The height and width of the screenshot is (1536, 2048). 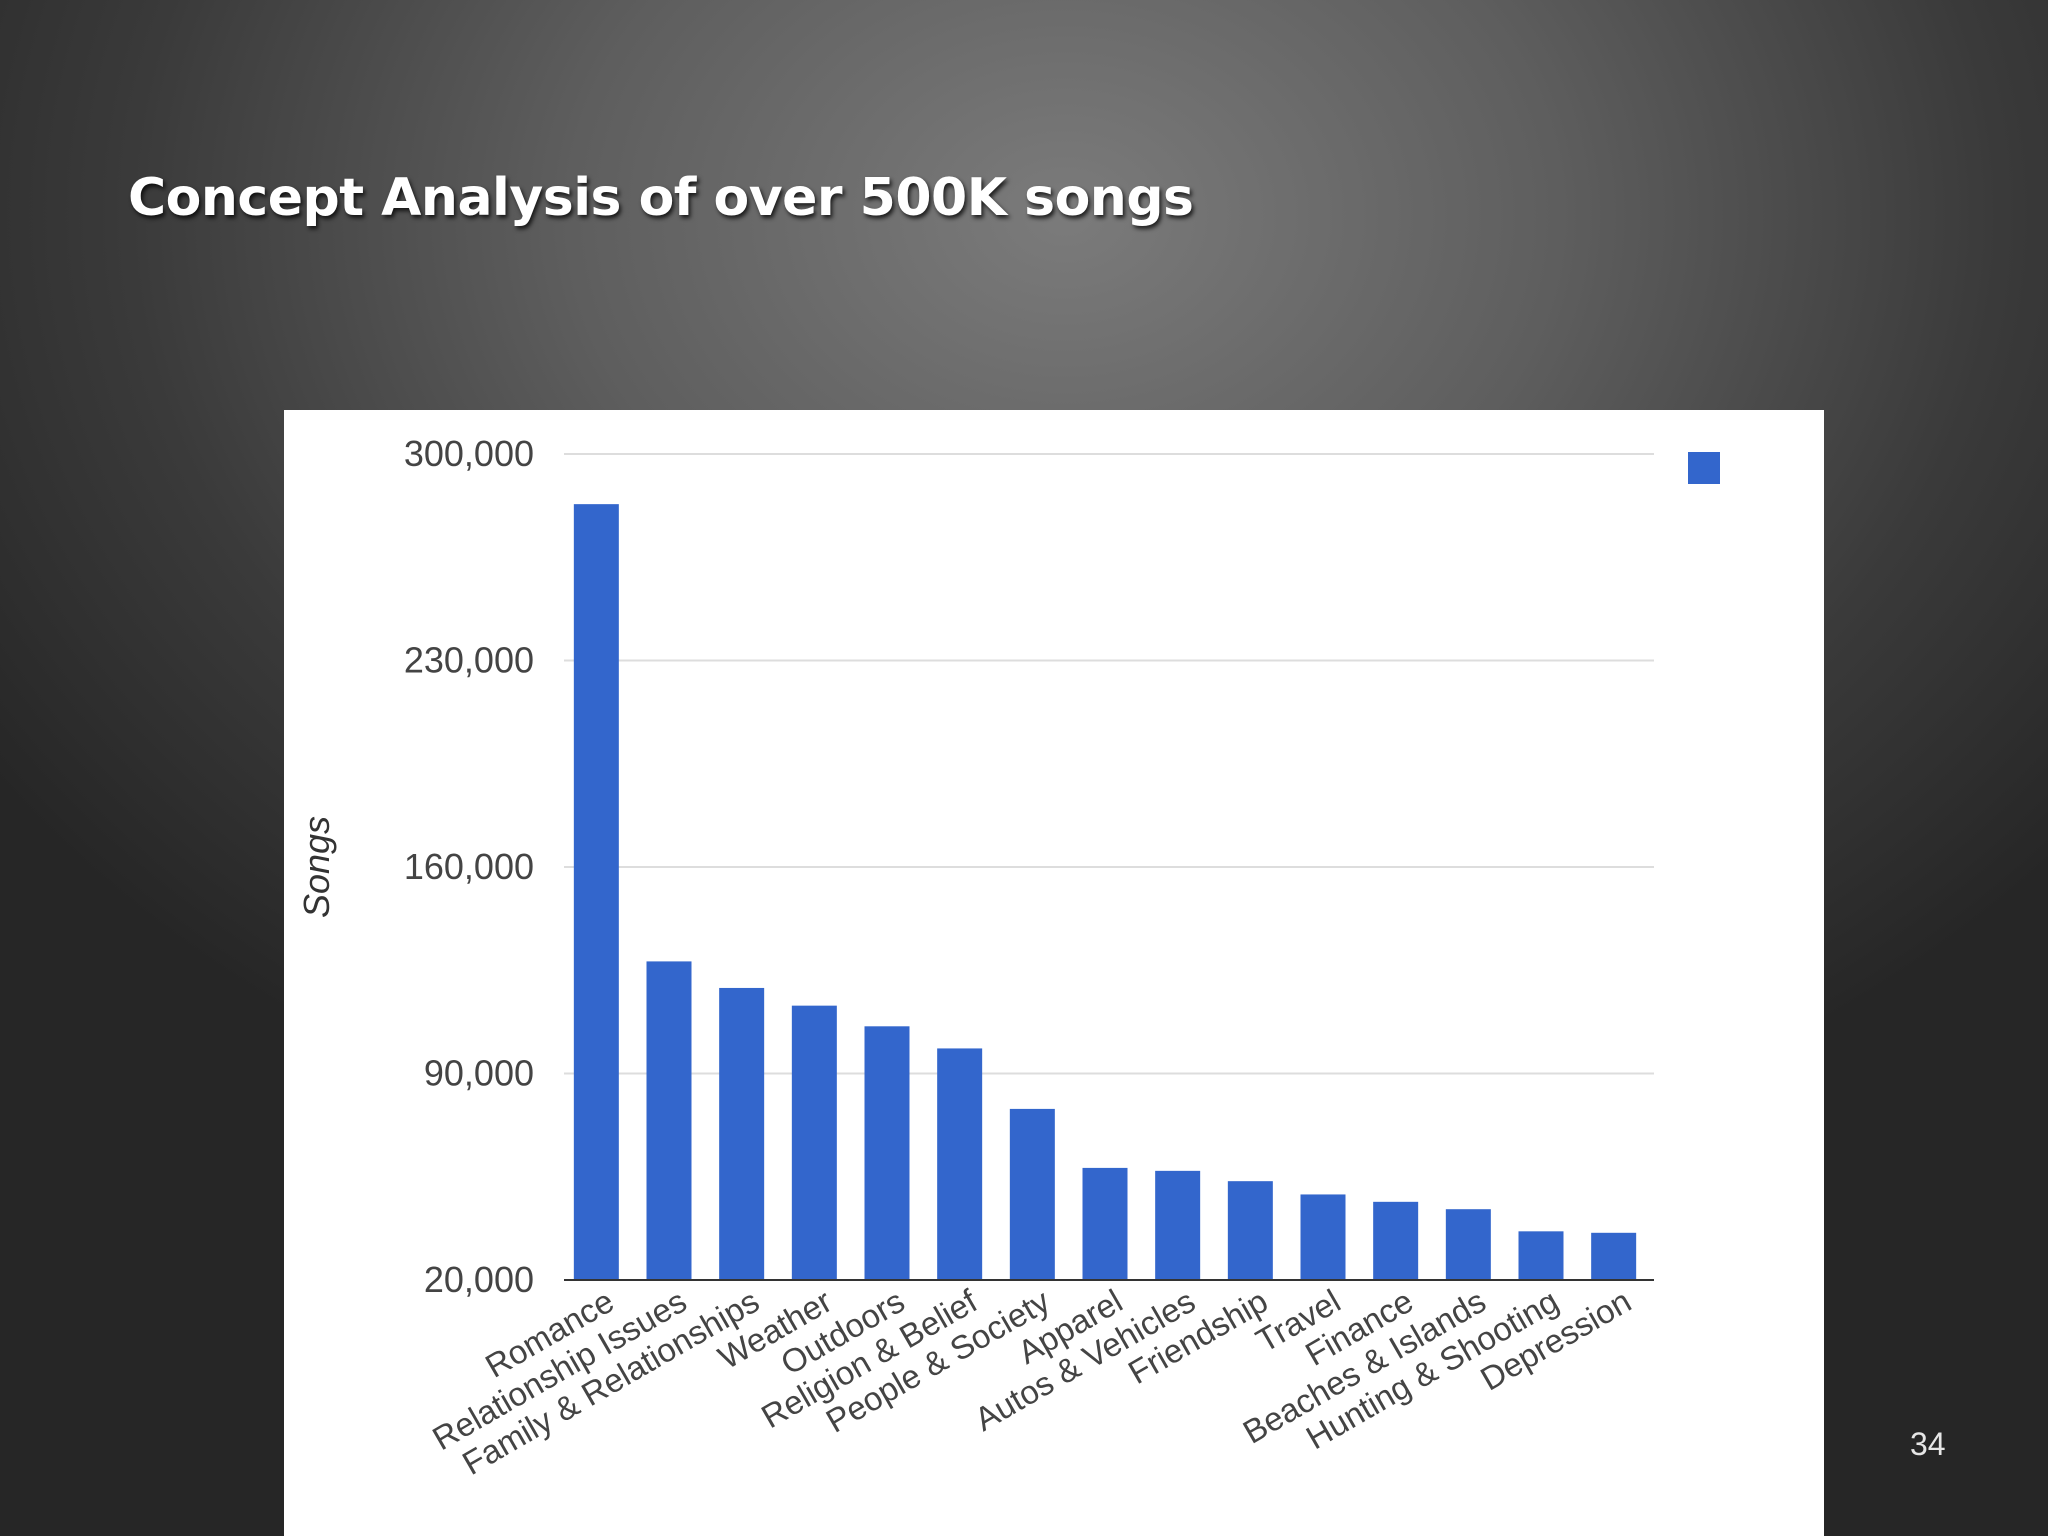 I want to click on y-tick-label: 20,000, so click(x=479, y=1279).